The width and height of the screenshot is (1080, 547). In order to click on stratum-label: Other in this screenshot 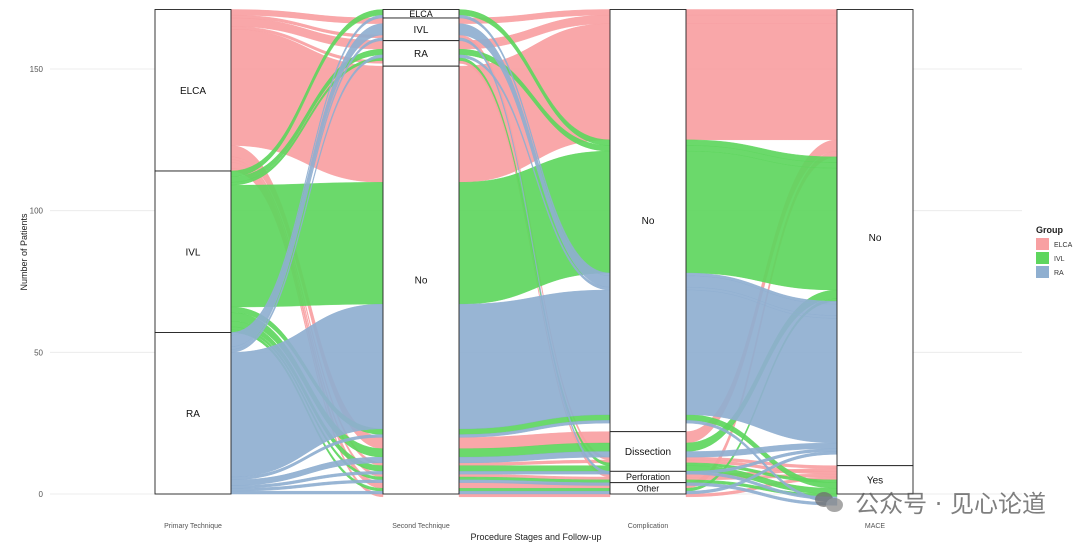, I will do `click(648, 488)`.